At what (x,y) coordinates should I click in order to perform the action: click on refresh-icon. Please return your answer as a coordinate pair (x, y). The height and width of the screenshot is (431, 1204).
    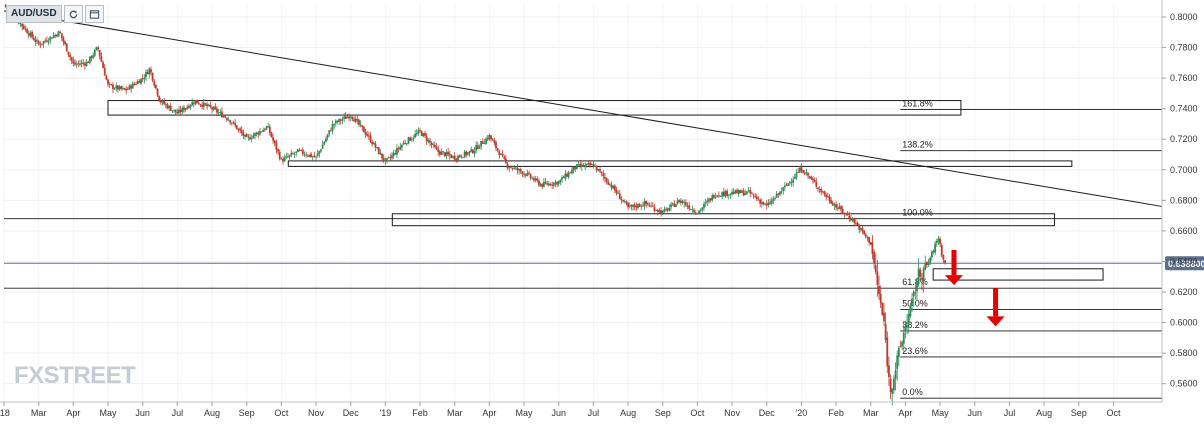
    Looking at the image, I should click on (73, 14).